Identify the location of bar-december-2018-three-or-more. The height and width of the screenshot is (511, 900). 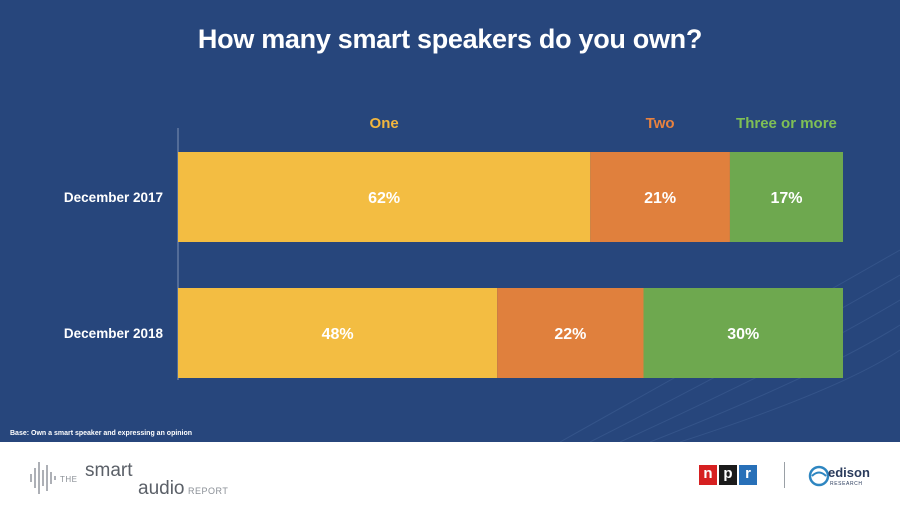
(743, 333).